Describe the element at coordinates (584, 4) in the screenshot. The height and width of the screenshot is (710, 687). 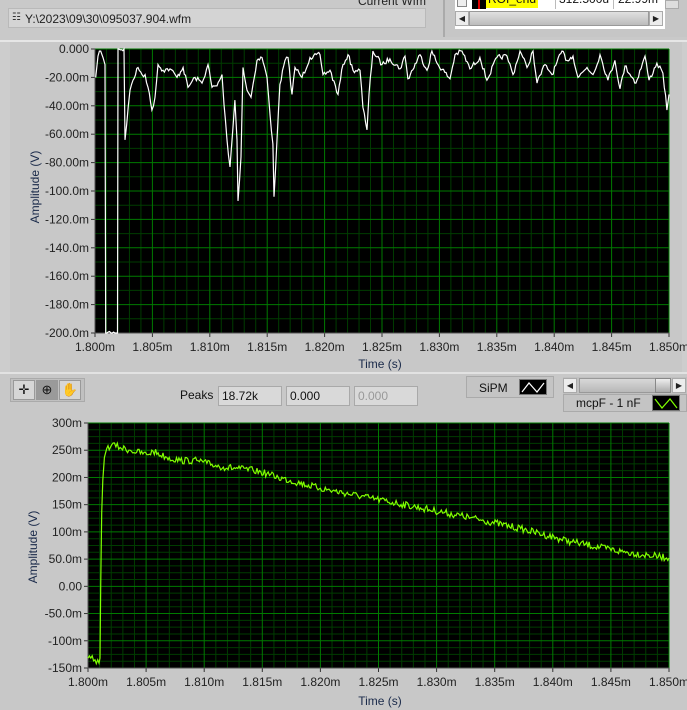
I see `roi-value1-cell: 312.500u` at that location.